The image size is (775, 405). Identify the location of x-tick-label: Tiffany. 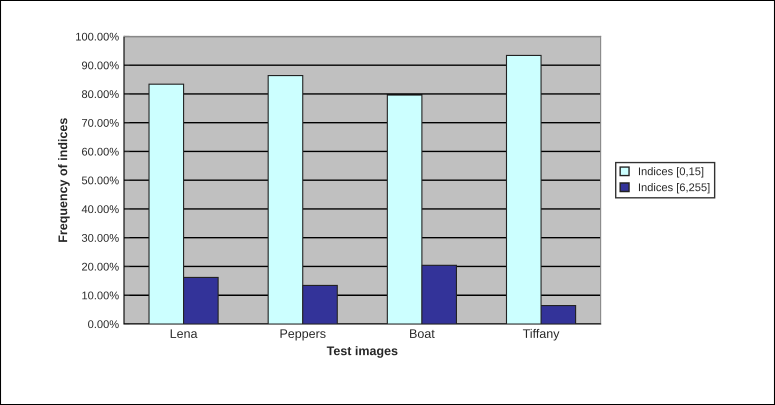
(541, 334).